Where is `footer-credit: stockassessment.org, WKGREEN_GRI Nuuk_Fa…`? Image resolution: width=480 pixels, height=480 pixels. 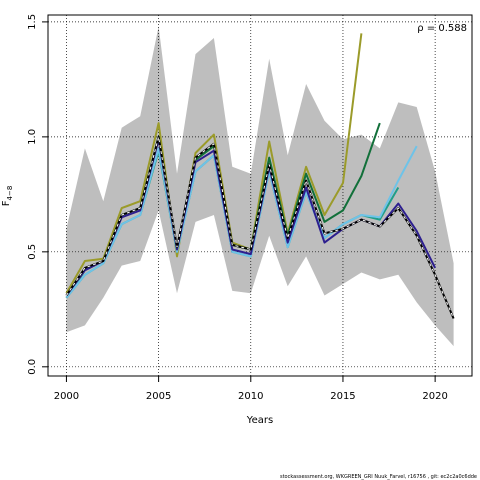
footer-credit: stockassessment.org, WKGREEN_GRI Nuuk_Fa… is located at coordinates (378, 477).